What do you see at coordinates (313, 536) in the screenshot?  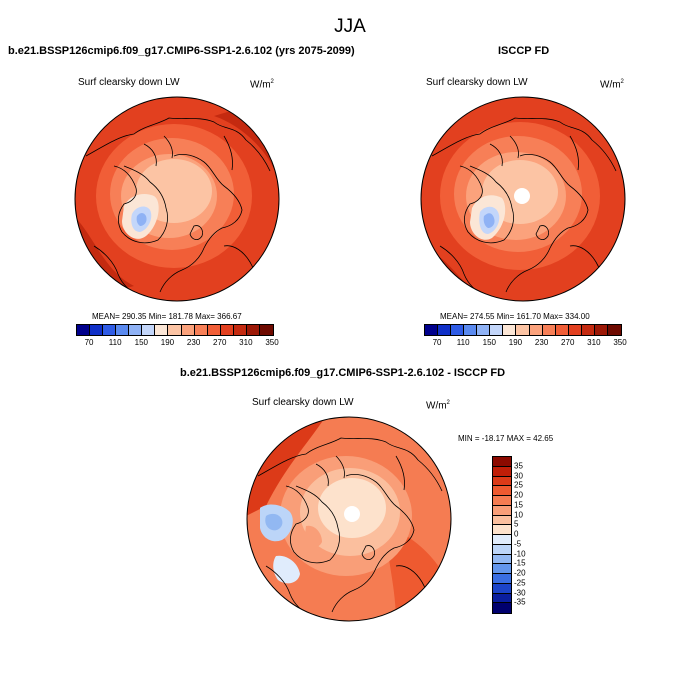 I see `panel-3-field-greenland` at bounding box center [313, 536].